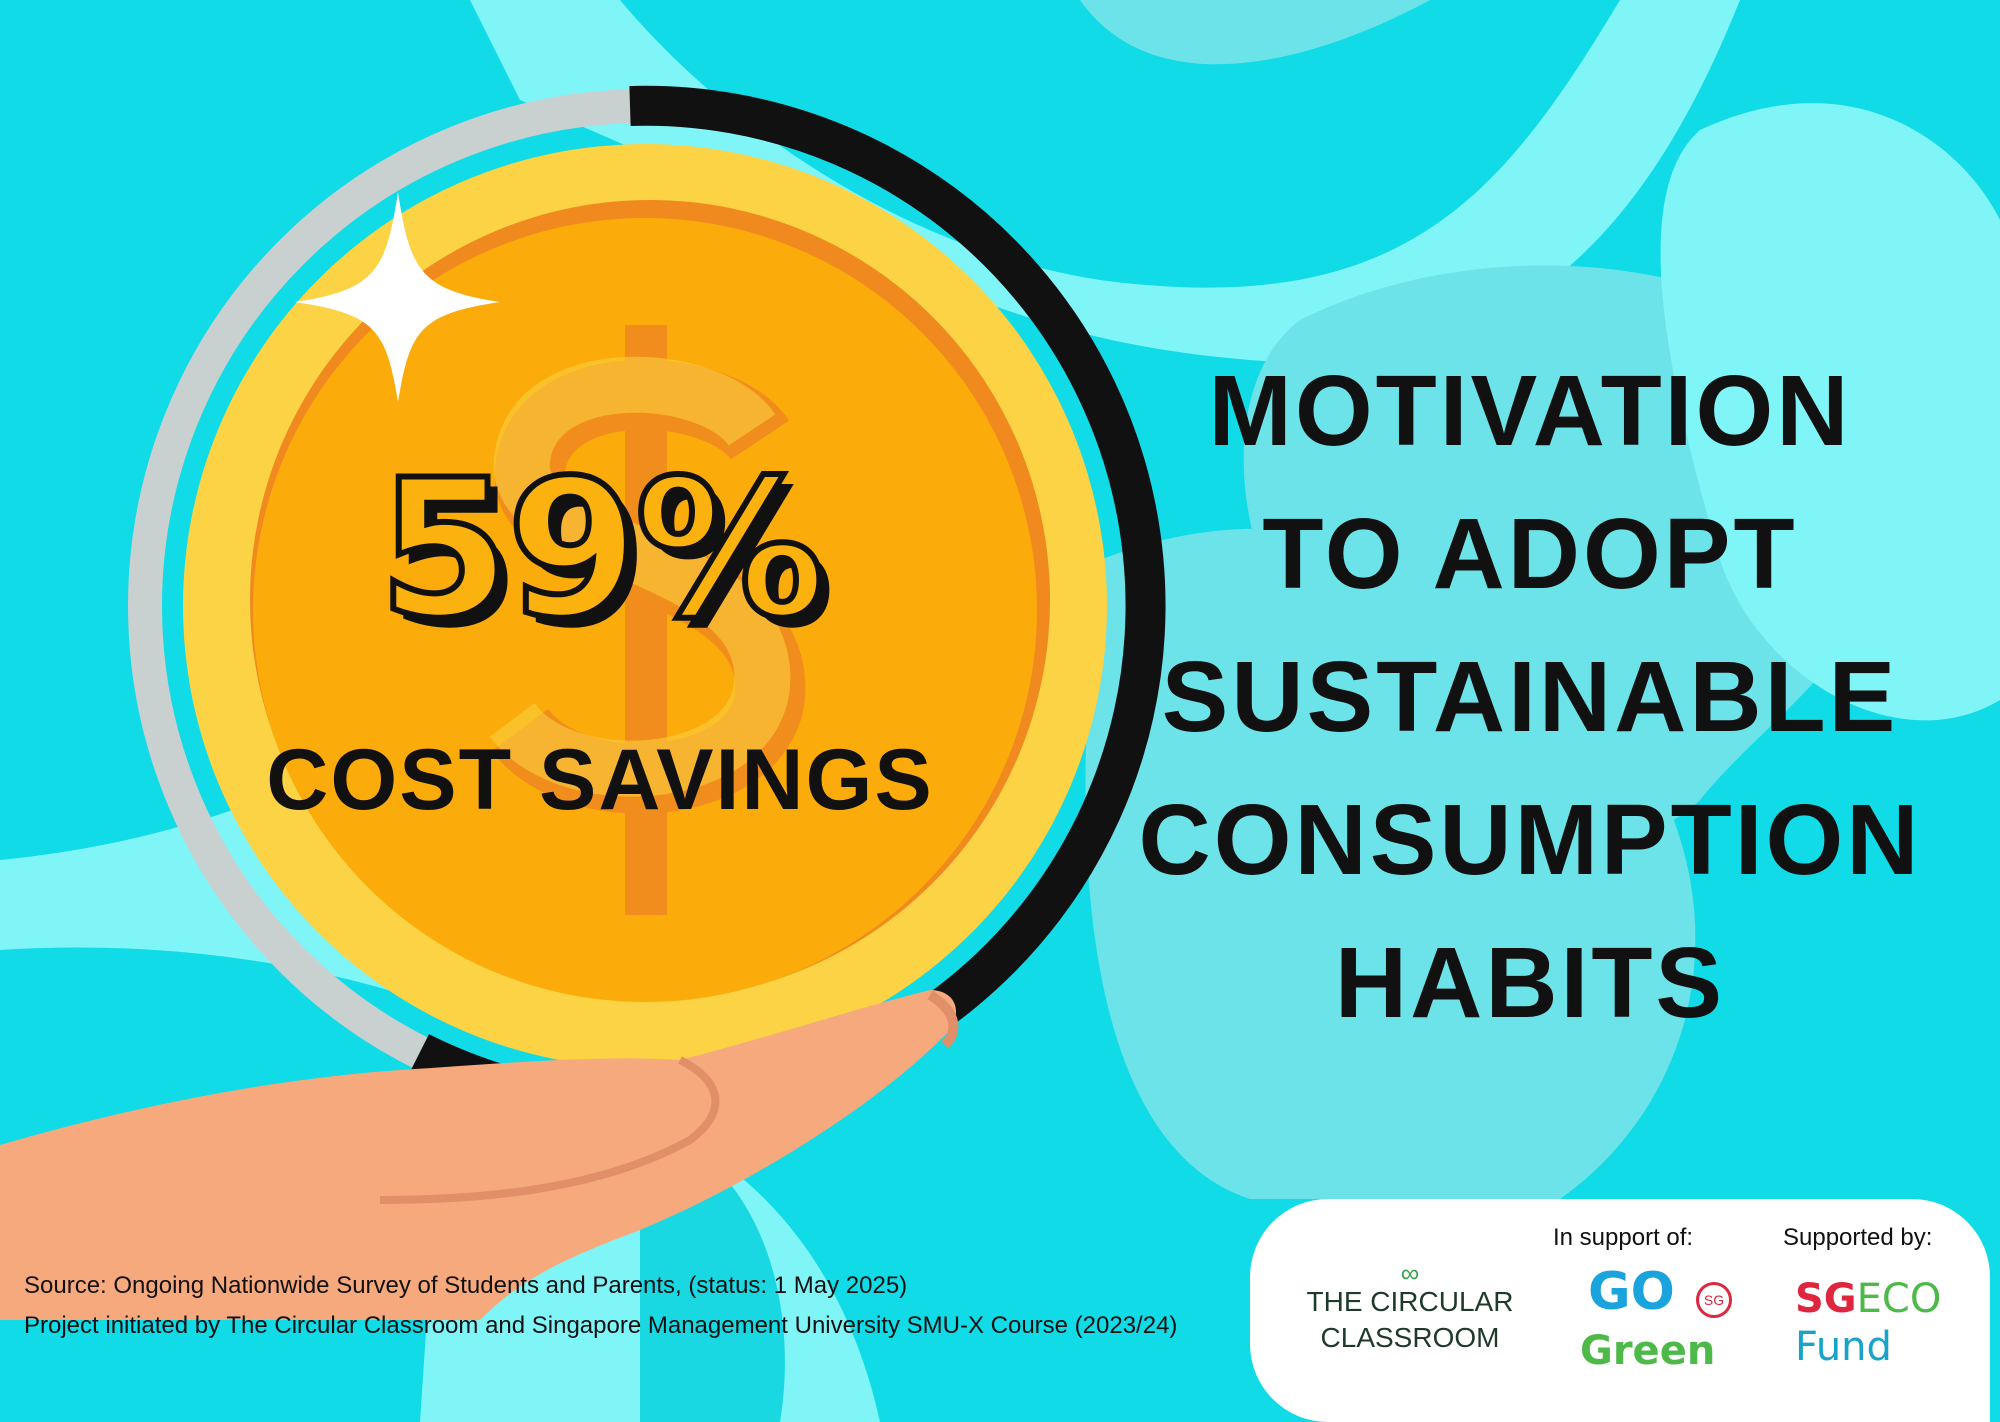 Image resolution: width=2000 pixels, height=1422 pixels. What do you see at coordinates (1530, 983) in the screenshot?
I see `headline-line: HABITS` at bounding box center [1530, 983].